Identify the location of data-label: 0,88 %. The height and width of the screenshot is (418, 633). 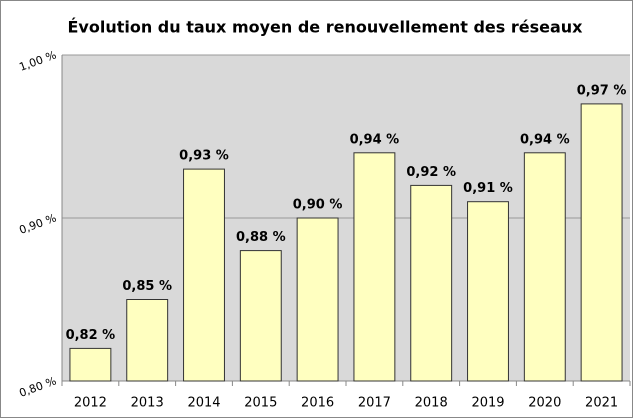
(261, 237).